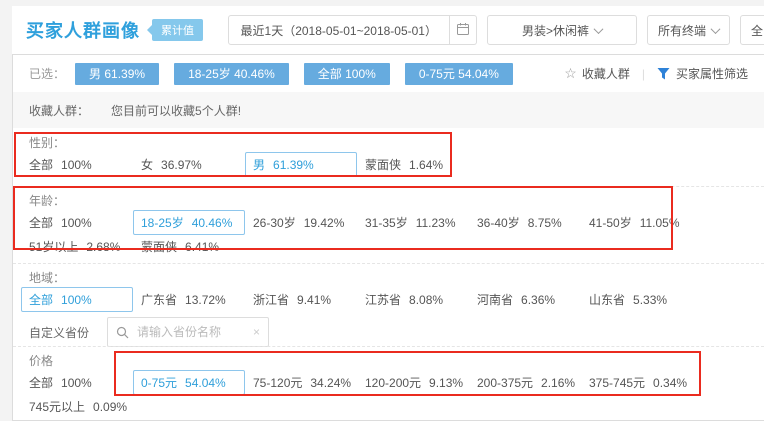  Describe the element at coordinates (463, 30) in the screenshot. I see `calendar-button` at that location.